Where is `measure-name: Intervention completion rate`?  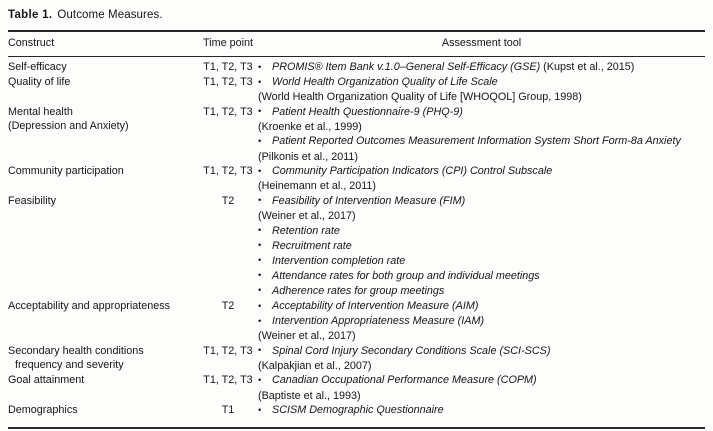 measure-name: Intervention completion rate is located at coordinates (339, 260).